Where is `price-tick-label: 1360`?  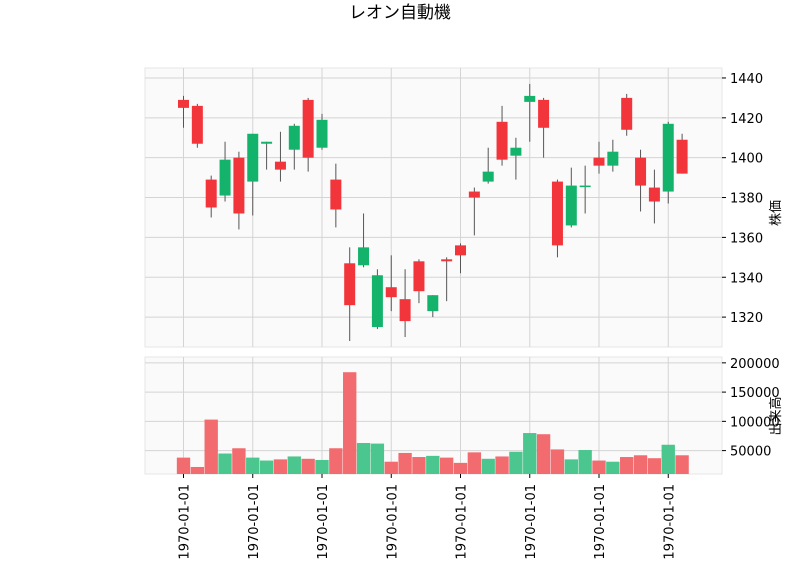
price-tick-label: 1360 is located at coordinates (746, 238).